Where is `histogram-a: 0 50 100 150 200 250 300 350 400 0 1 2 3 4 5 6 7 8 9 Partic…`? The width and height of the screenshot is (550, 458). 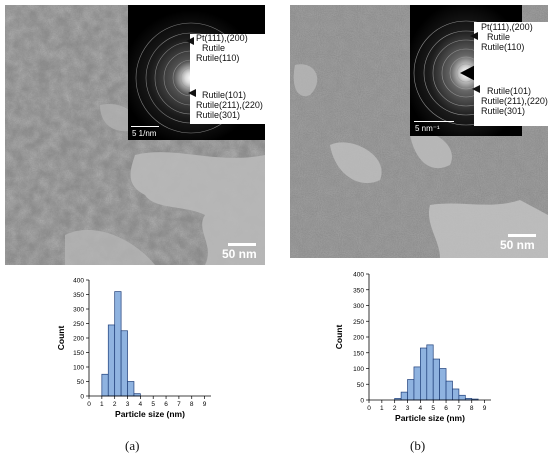 histogram-a: 0 50 100 150 200 250 300 350 400 0 1 2 3 4 5 6 7 8 9 Partic… is located at coordinates (133, 348).